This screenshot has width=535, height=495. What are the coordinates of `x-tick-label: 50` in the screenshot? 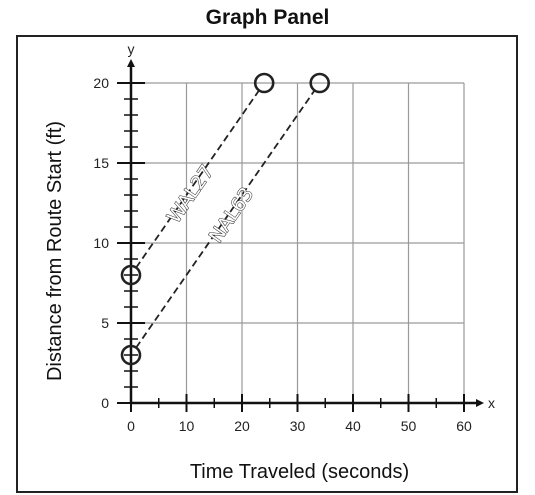 It's located at (409, 426).